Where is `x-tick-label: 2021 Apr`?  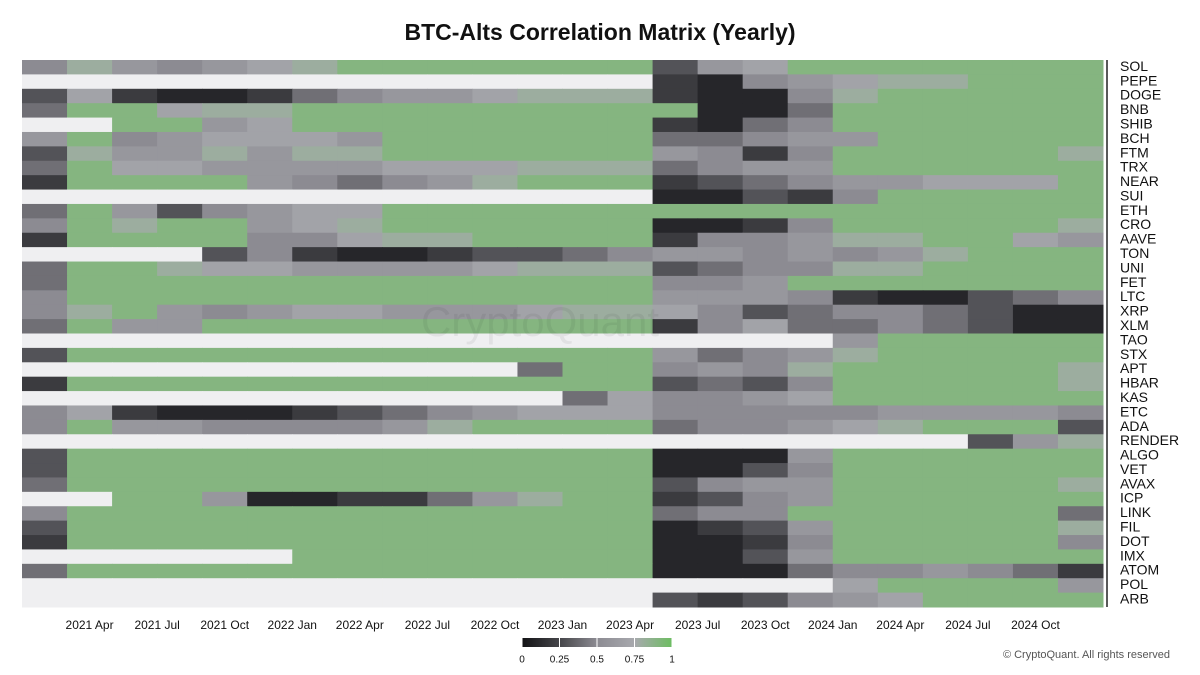
x-tick-label: 2021 Apr is located at coordinates (90, 625).